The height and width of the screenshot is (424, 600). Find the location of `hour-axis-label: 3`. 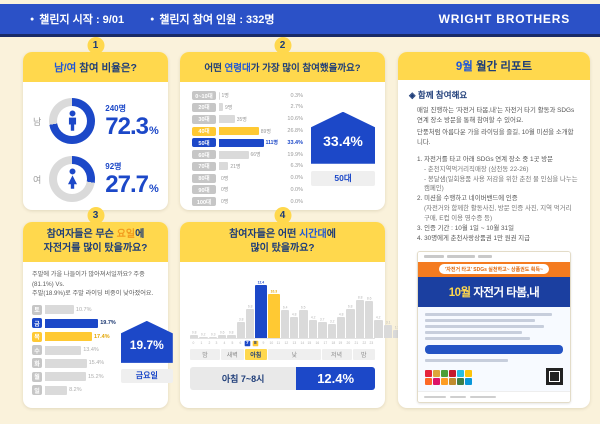

hour-axis-label: 3 is located at coordinates (216, 343).